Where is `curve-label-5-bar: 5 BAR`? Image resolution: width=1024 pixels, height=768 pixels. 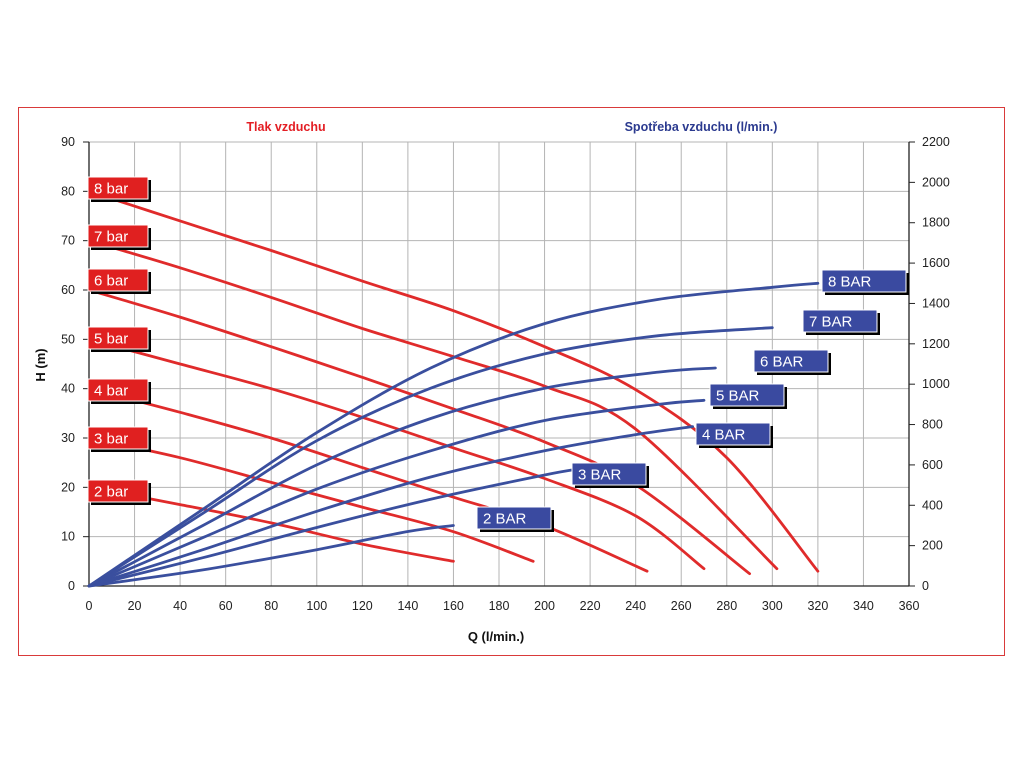 curve-label-5-bar: 5 BAR is located at coordinates (738, 396).